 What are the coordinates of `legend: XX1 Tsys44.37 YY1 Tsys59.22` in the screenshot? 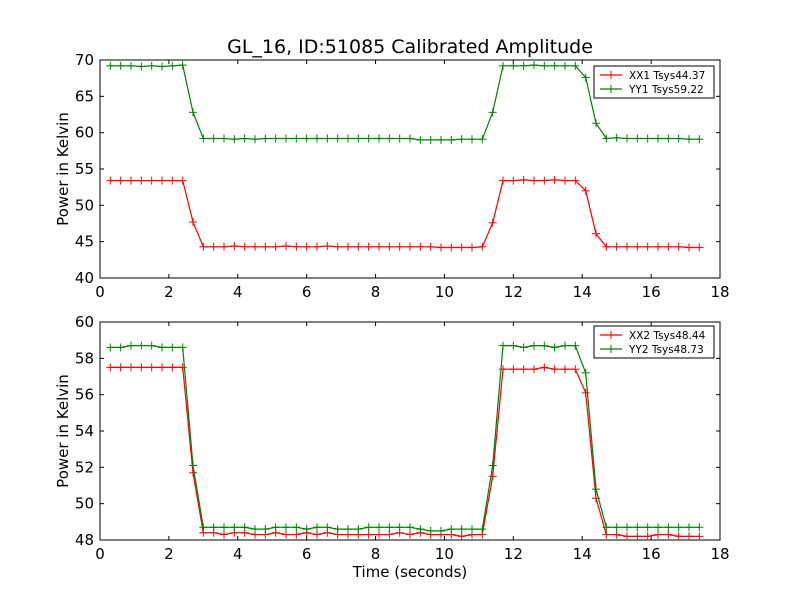 It's located at (654, 82).